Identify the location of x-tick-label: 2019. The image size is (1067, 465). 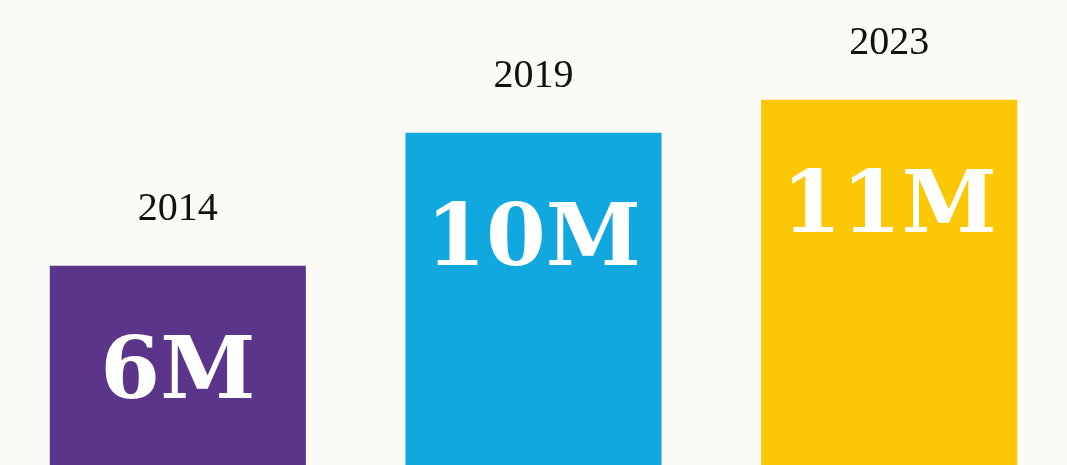
(533, 74).